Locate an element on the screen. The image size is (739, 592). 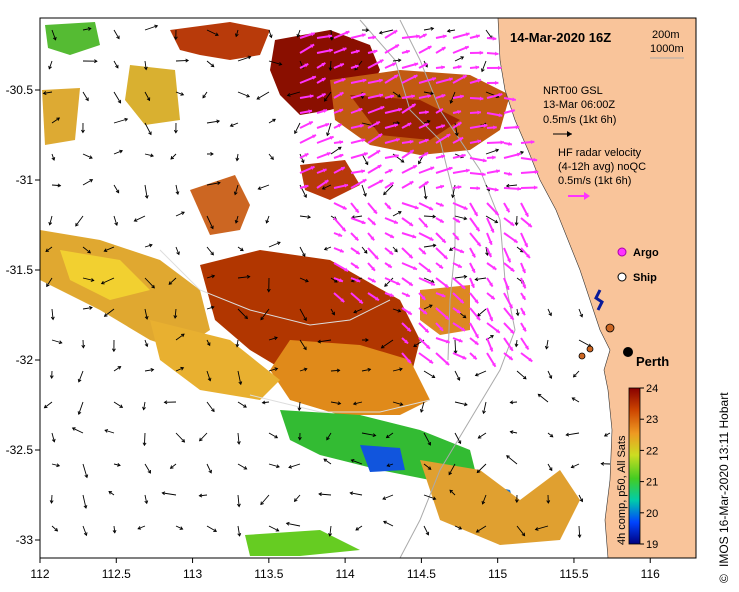
x-tick-label: 115.5 is located at coordinates (573, 574).